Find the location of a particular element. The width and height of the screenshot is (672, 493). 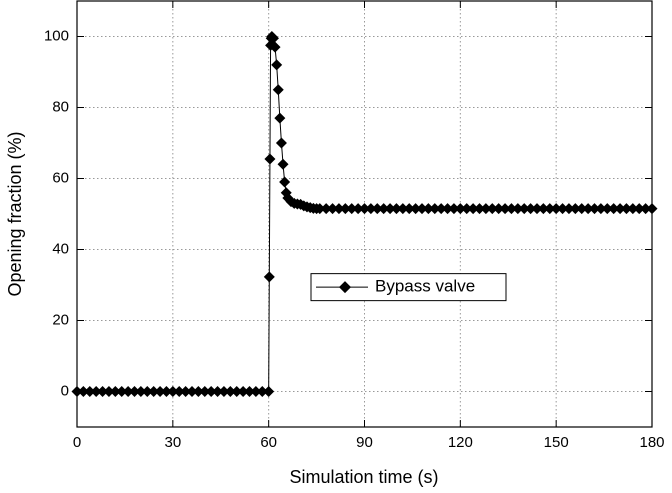

y-tick-label: 100 is located at coordinates (56, 35).